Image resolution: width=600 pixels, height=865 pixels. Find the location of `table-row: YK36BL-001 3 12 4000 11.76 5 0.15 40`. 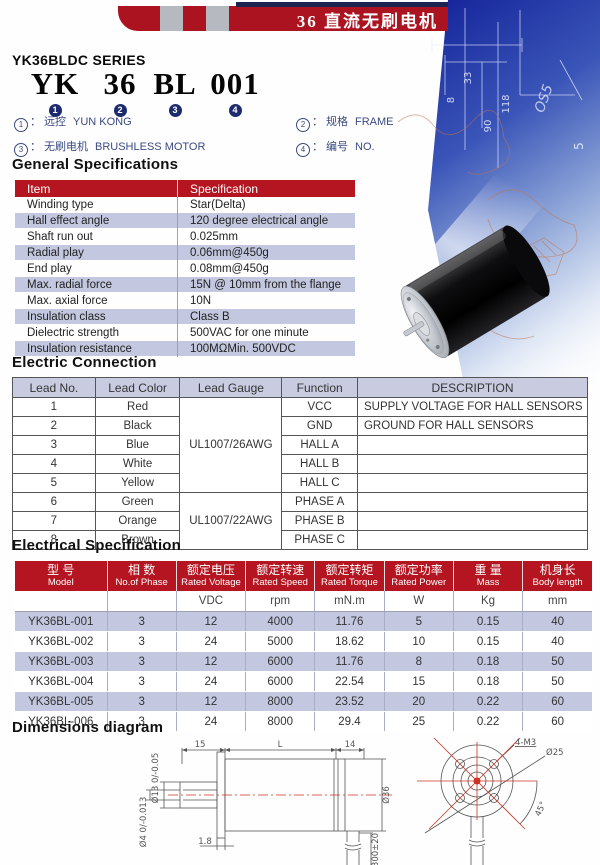

table-row: YK36BL-001 3 12 4000 11.76 5 0.15 40 is located at coordinates (303, 621).